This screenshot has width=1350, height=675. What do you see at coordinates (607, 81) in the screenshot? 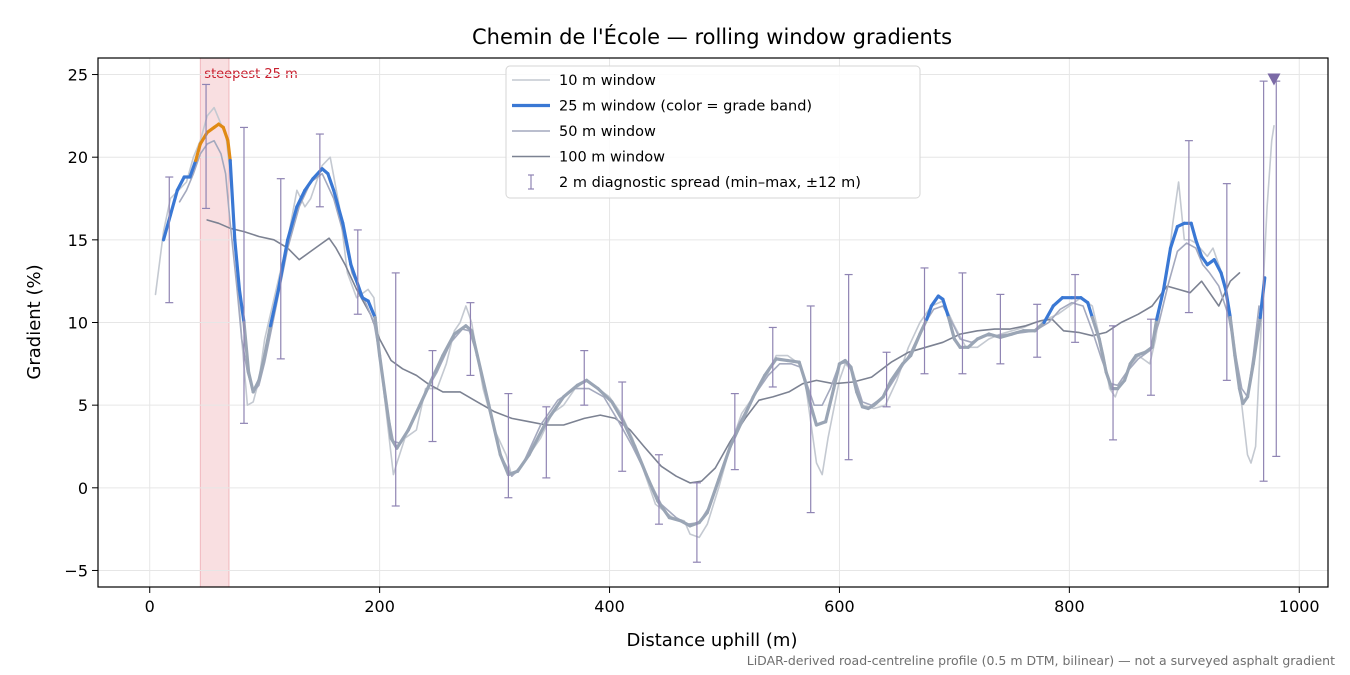
I see `legend-label: 10 m window` at bounding box center [607, 81].